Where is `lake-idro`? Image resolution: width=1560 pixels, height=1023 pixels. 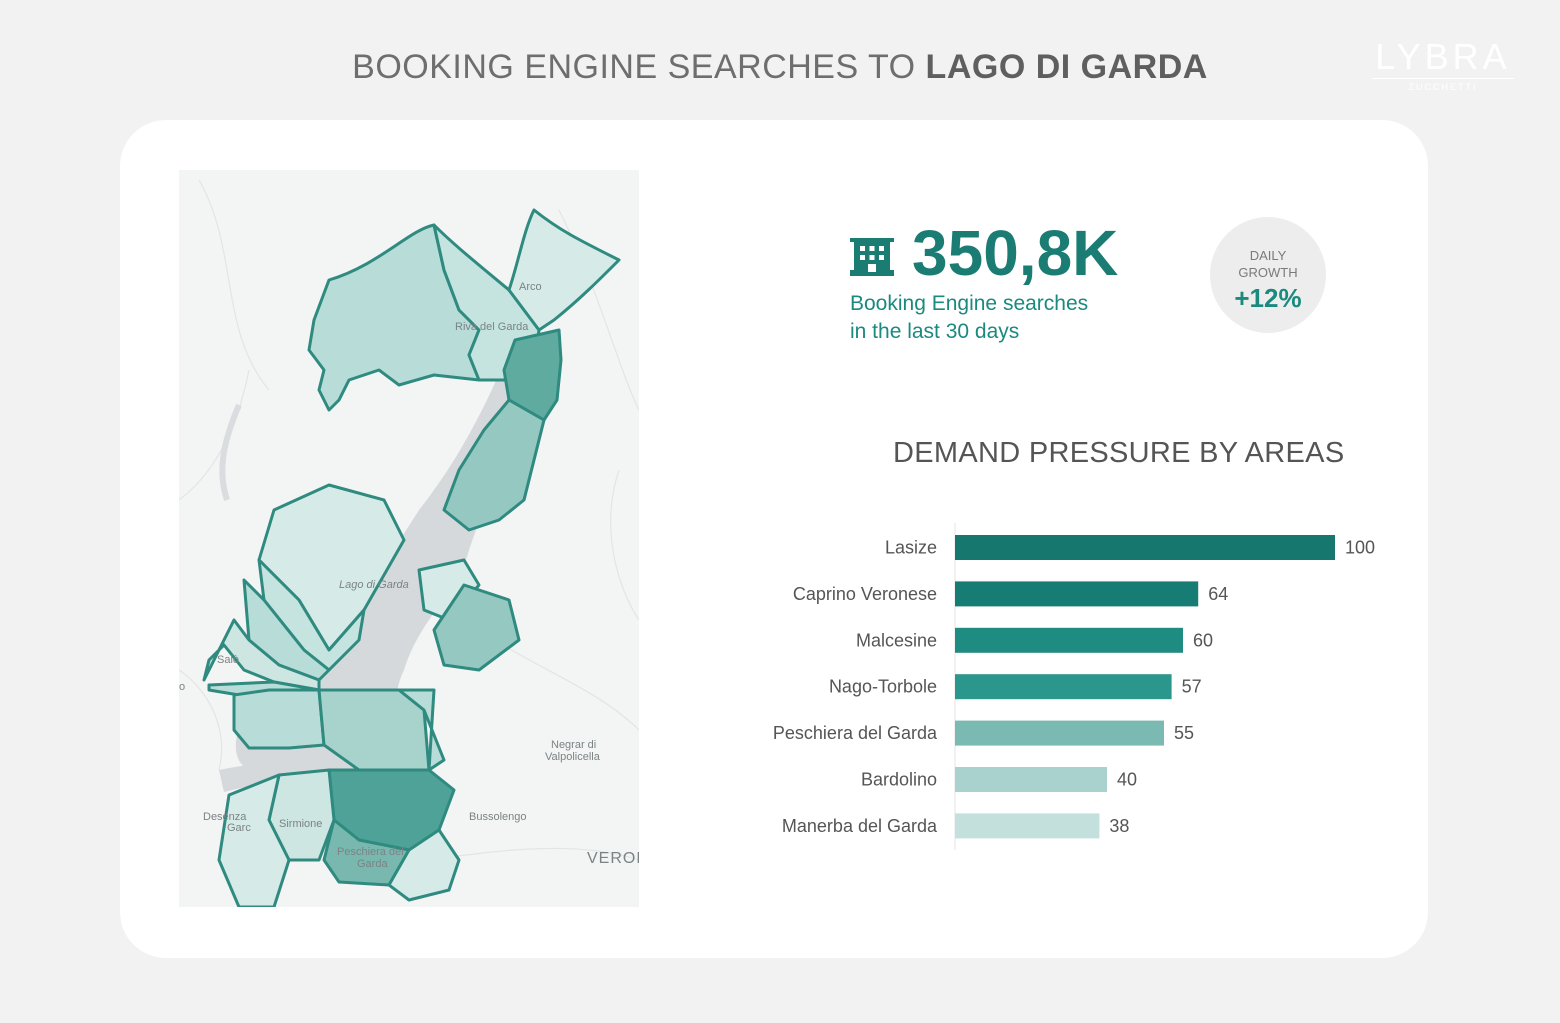 lake-idro is located at coordinates (230, 452).